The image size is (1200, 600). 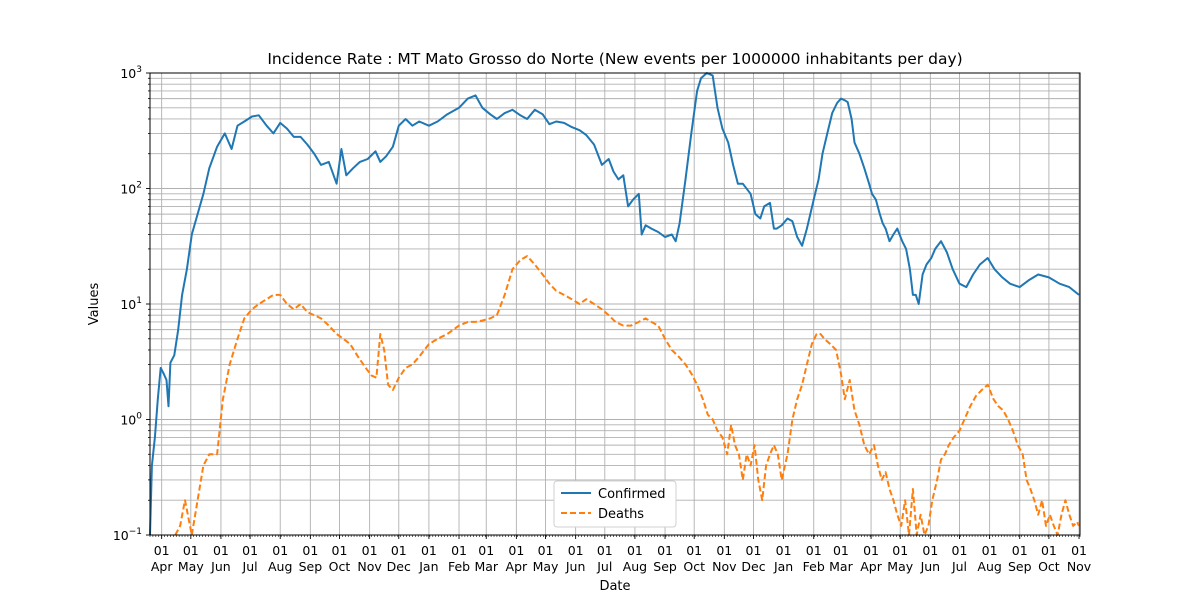 I want to click on y-tick-label: 10⁻¹, so click(x=127, y=535).